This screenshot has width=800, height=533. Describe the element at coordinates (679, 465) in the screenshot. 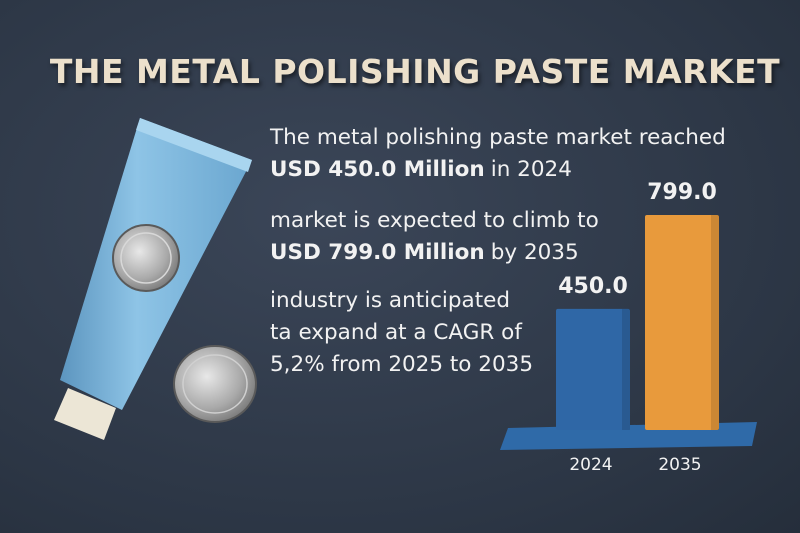

I see `x-tick-label: 2035` at that location.